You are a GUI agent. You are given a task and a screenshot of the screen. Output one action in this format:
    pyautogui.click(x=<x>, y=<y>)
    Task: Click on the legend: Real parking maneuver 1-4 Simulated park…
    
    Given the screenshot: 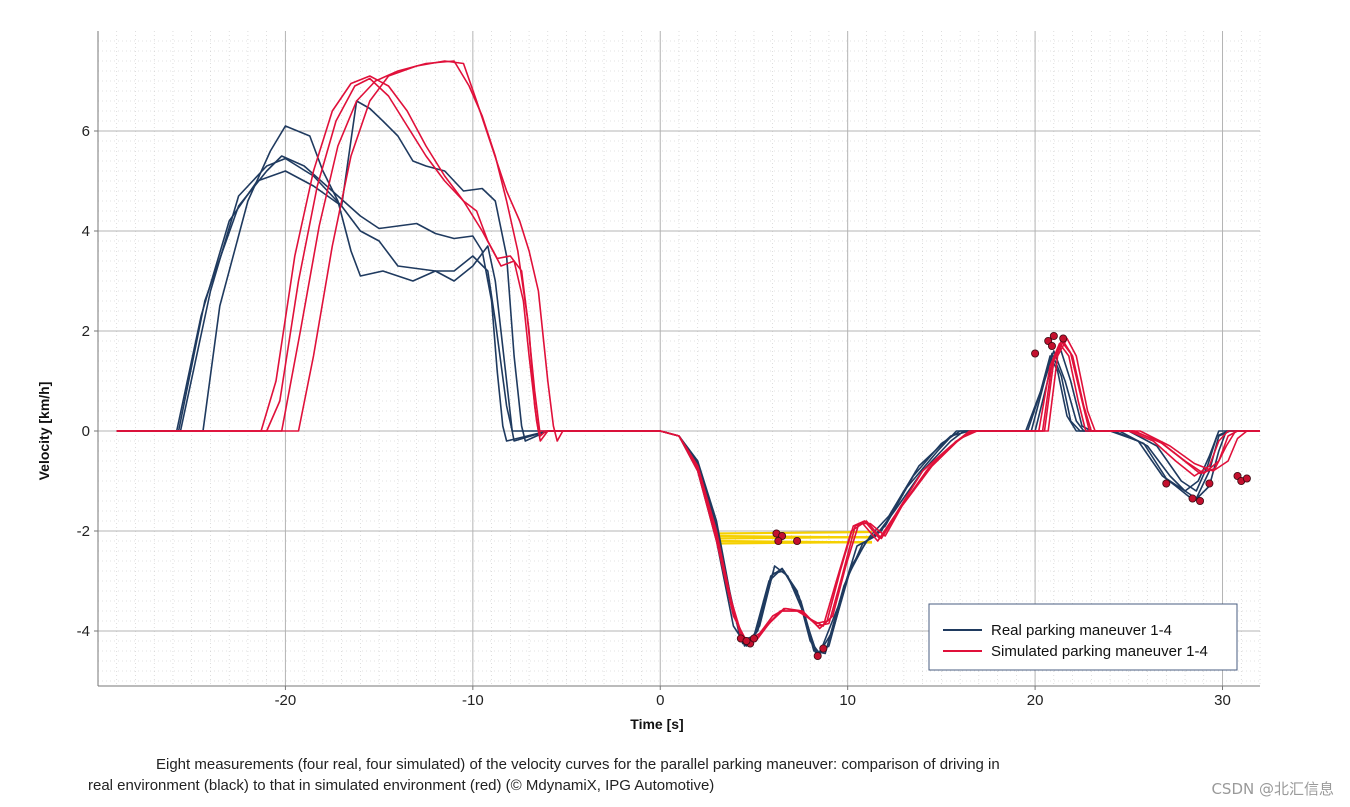 What is the action you would take?
    pyautogui.click(x=1083, y=637)
    